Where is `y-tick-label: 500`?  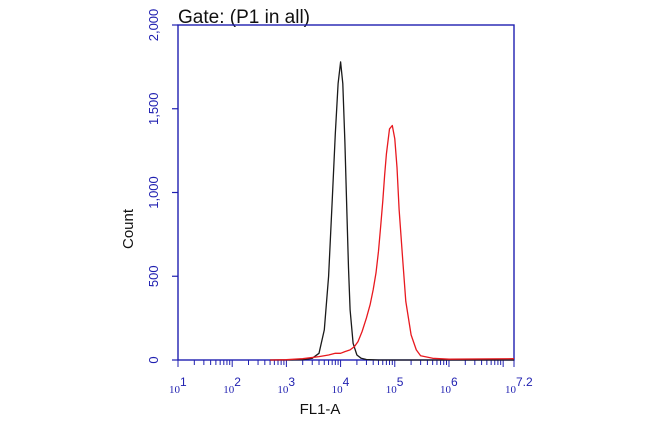 y-tick-label: 500 is located at coordinates (153, 276).